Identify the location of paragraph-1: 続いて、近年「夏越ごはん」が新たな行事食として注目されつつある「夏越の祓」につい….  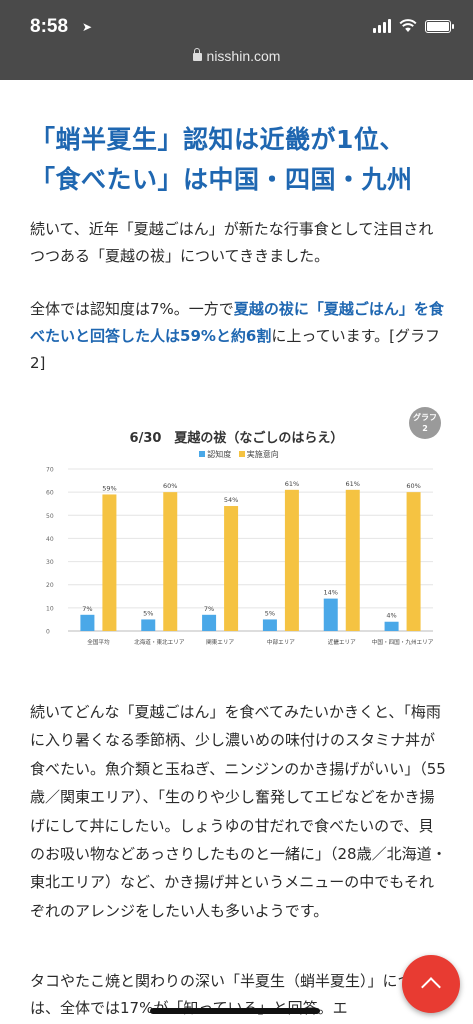
(232, 242).